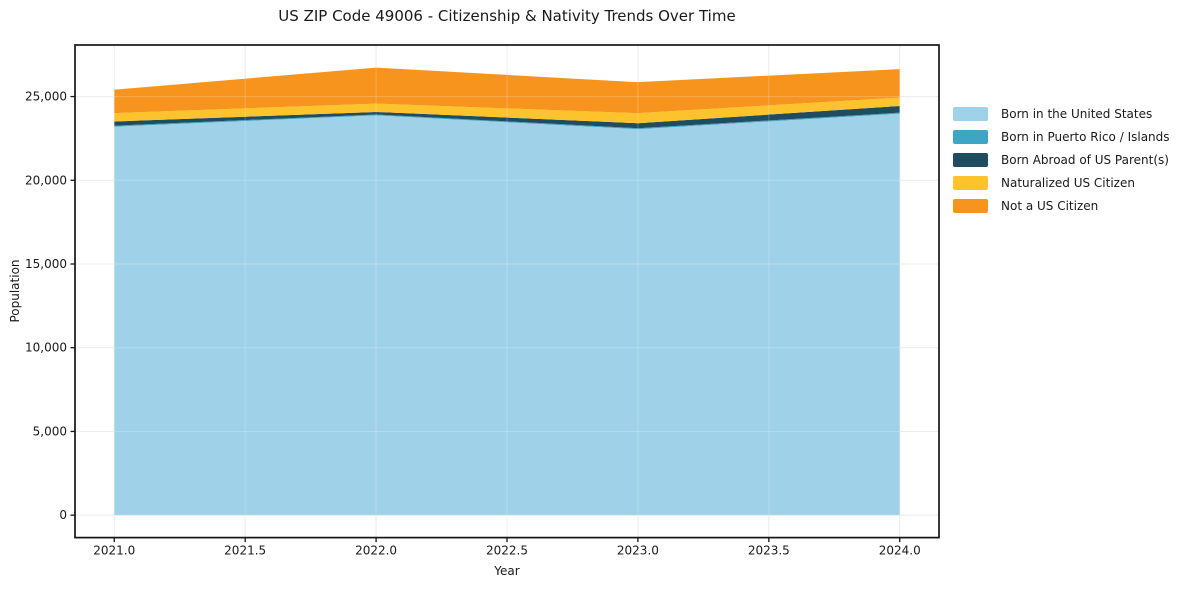 Image resolution: width=1189 pixels, height=590 pixels. What do you see at coordinates (63, 515) in the screenshot?
I see `y-tick-label: 0` at bounding box center [63, 515].